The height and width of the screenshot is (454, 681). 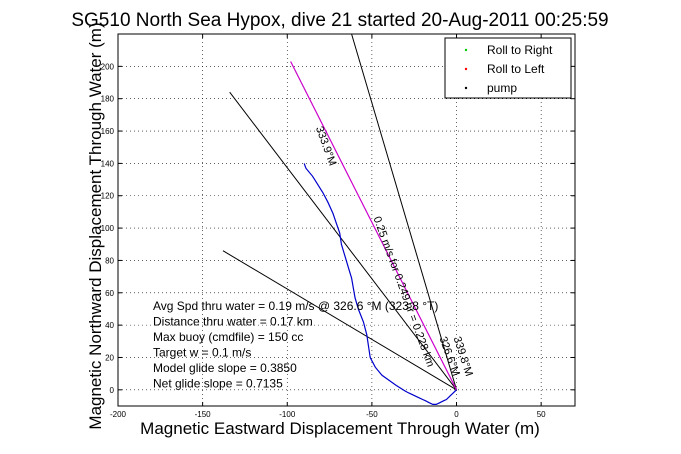 What do you see at coordinates (109, 260) in the screenshot?
I see `y-tick-label: 80` at bounding box center [109, 260].